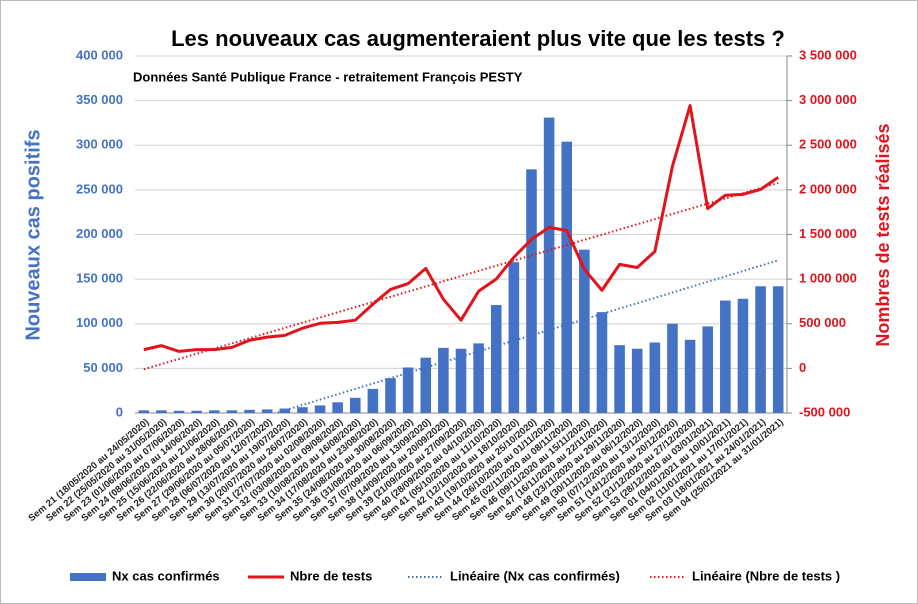 This screenshot has width=918, height=604. I want to click on y2-tick-label: 2 000 000, so click(828, 188).